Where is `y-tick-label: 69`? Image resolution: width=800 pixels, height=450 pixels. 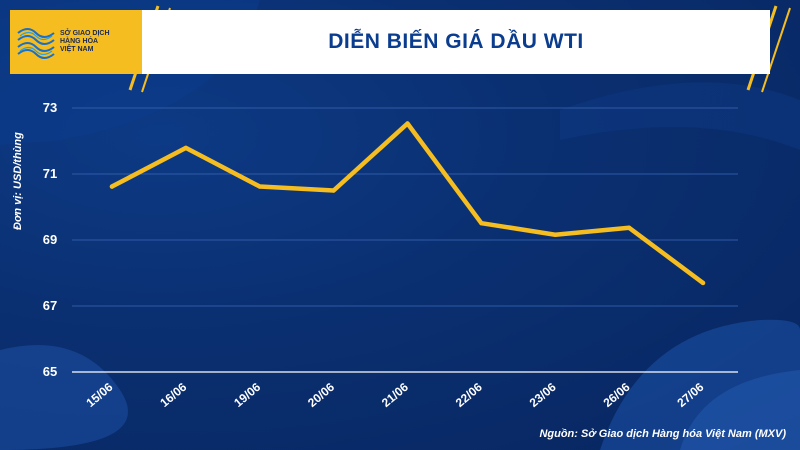
y-tick-label: 69 is located at coordinates (50, 239).